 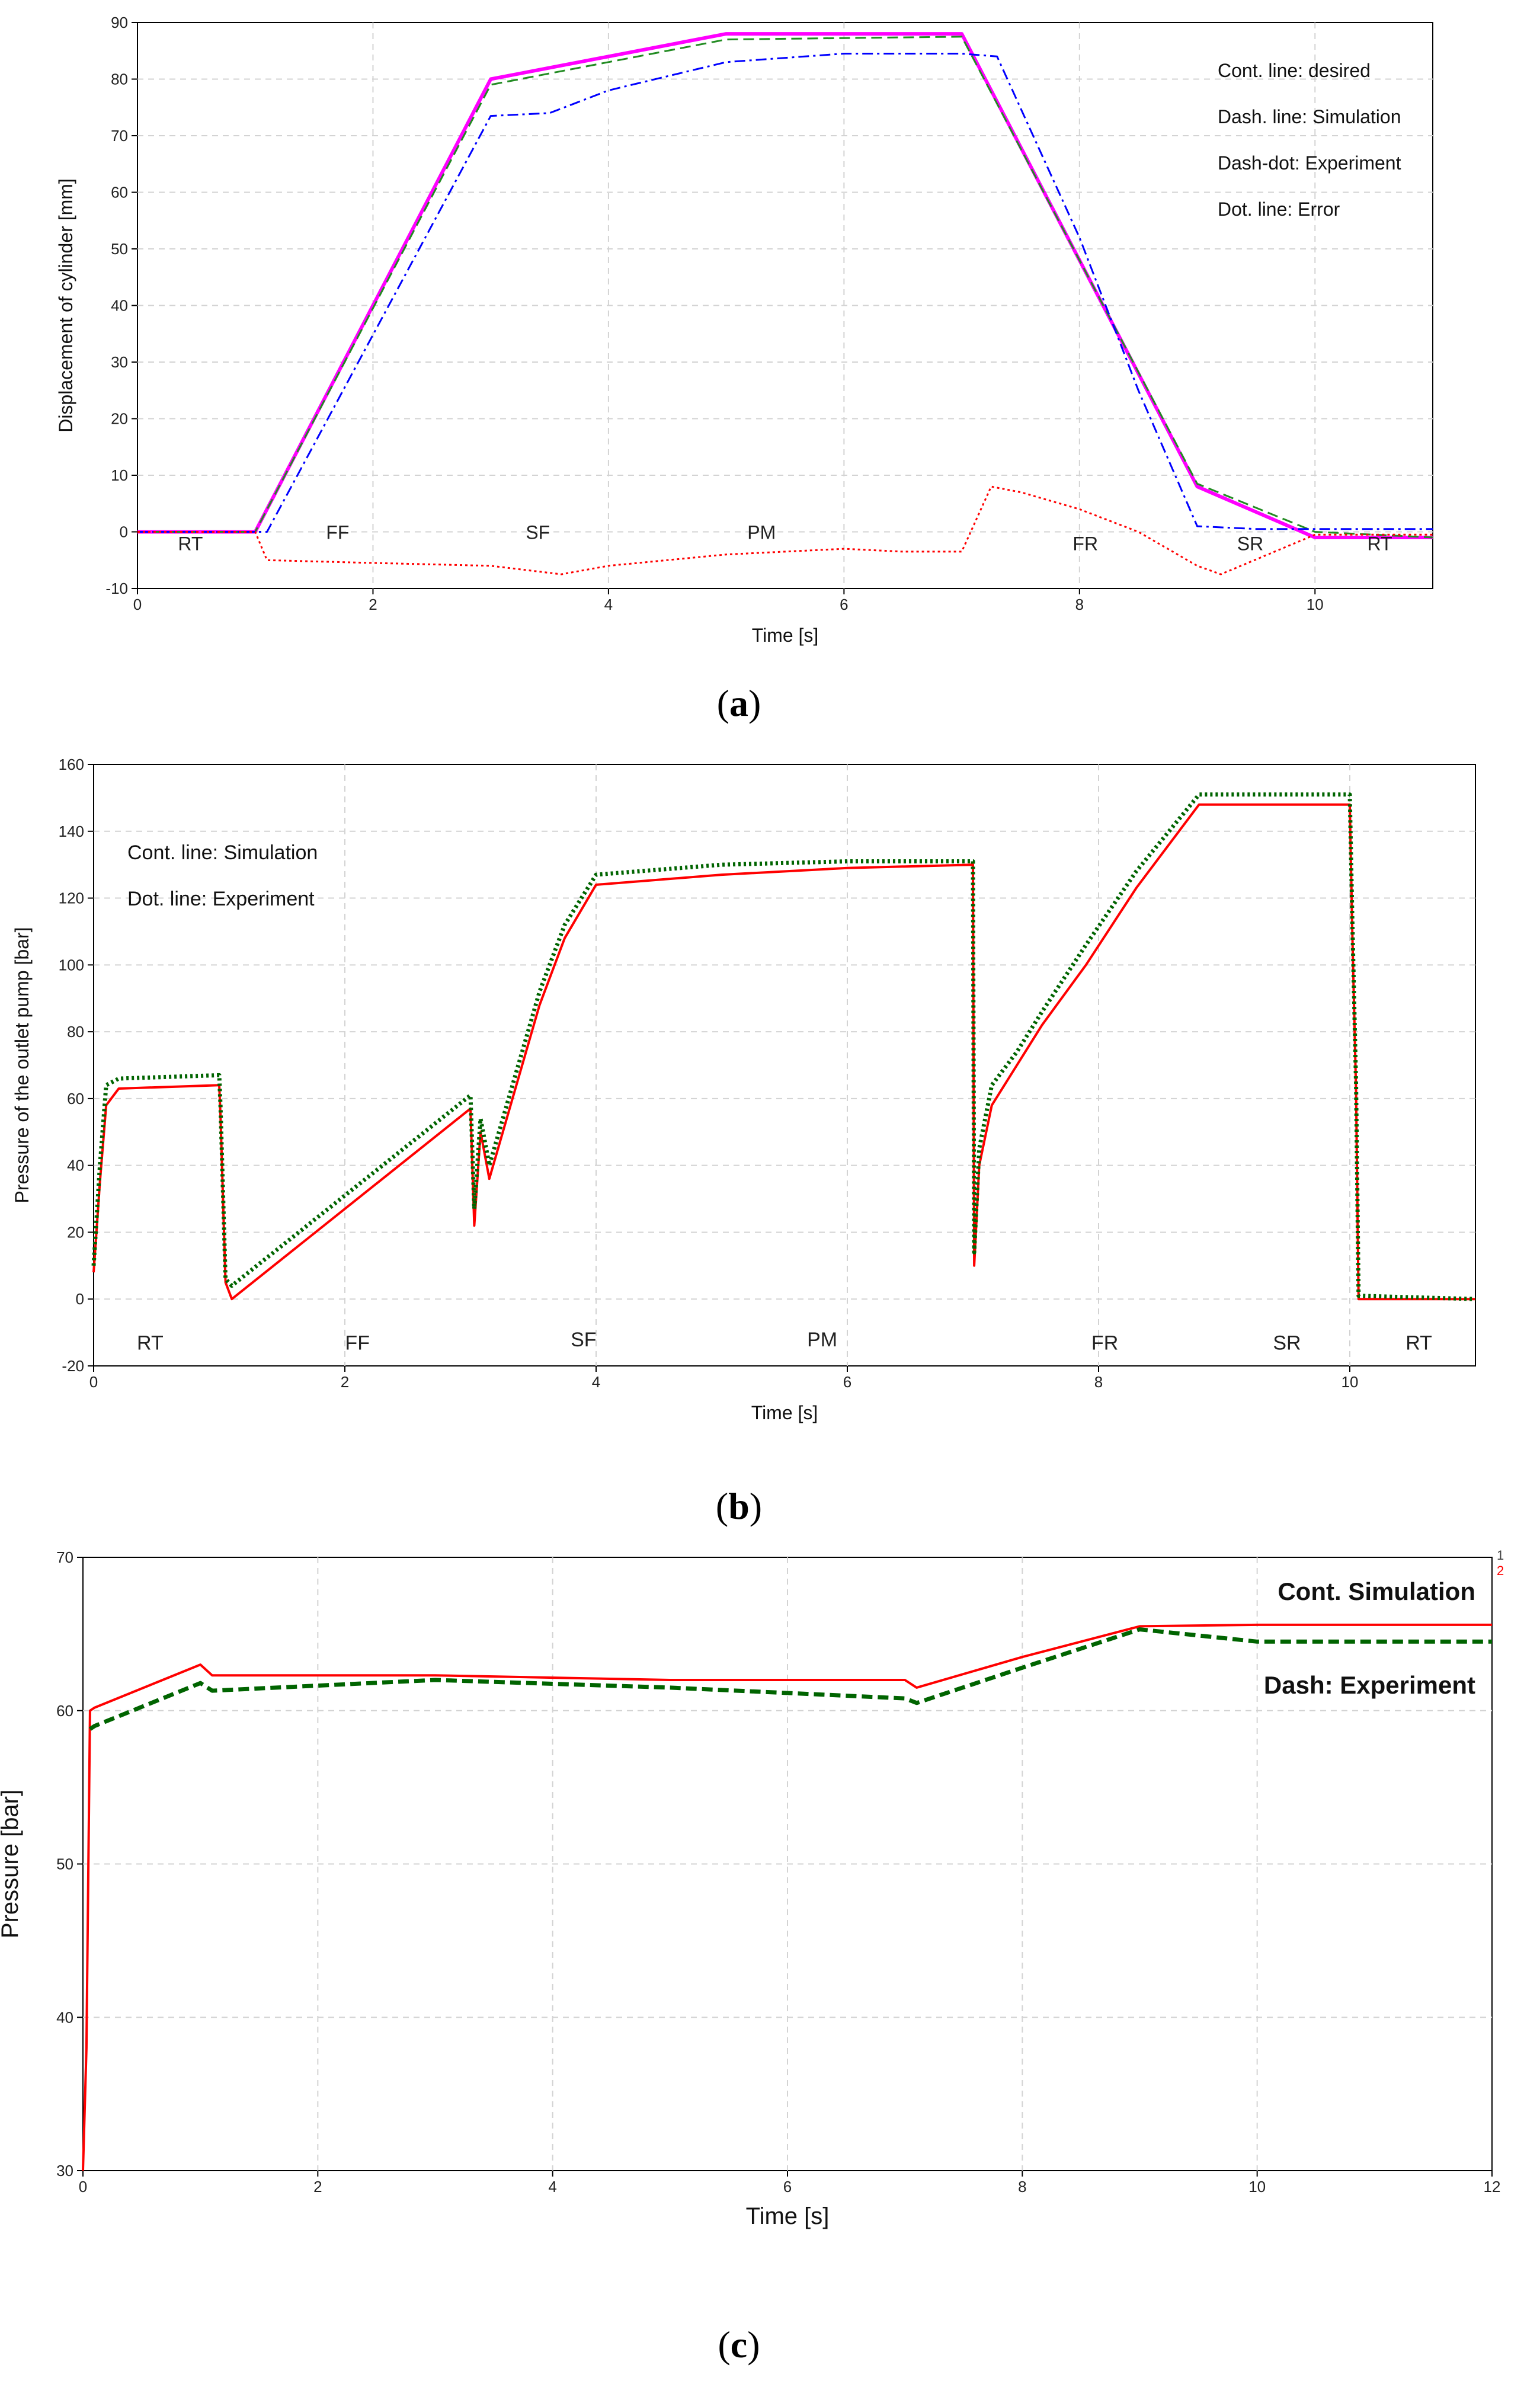 What do you see at coordinates (739, 2345) in the screenshot?
I see `caption-c: (c)` at bounding box center [739, 2345].